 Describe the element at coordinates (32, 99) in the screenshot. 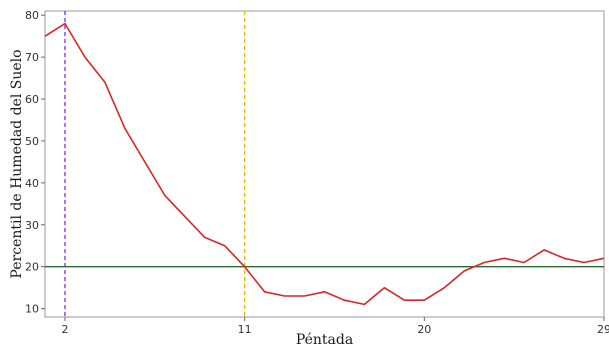

I see `y-tick-label: 60` at that location.